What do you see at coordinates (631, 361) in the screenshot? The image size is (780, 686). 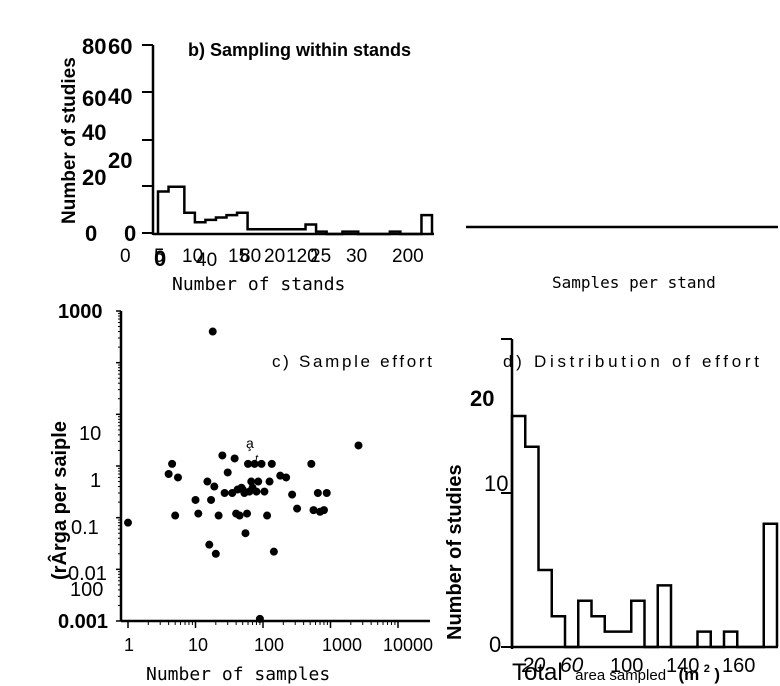 I see `panel-d-title: d) Distribution of effort` at bounding box center [631, 361].